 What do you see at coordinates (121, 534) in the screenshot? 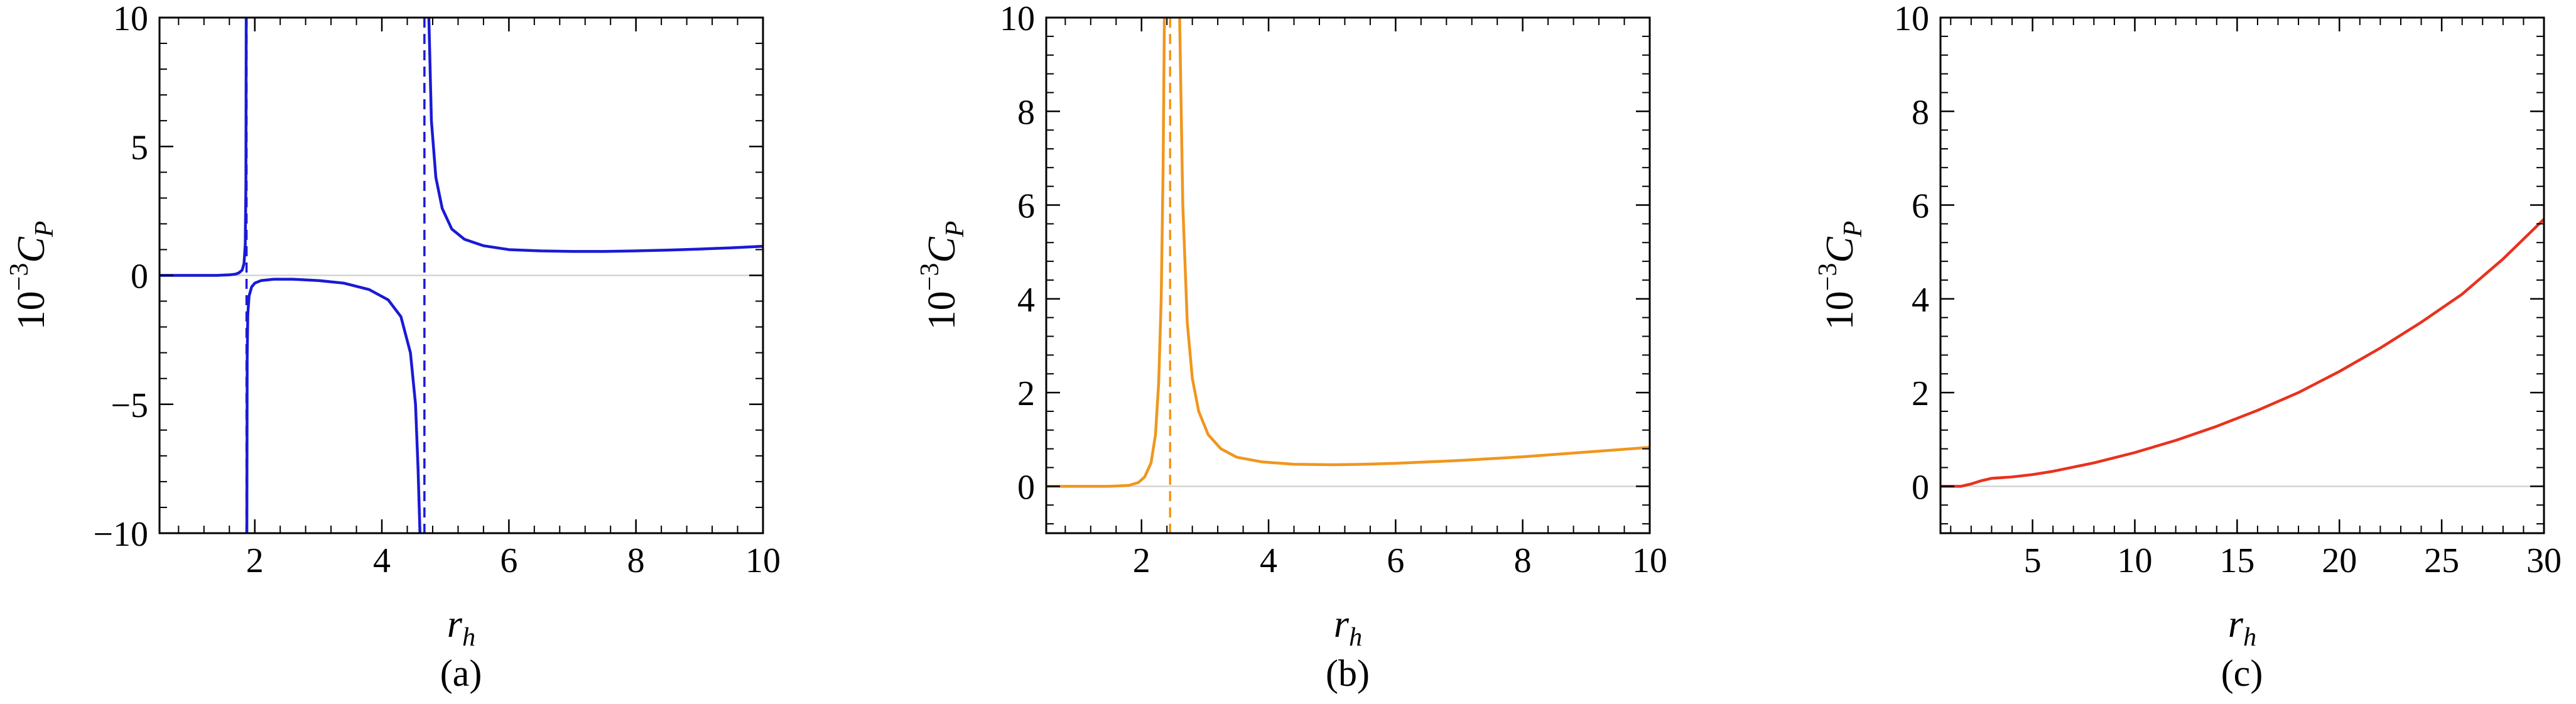
I see `y-tick-label: −10` at bounding box center [121, 534].